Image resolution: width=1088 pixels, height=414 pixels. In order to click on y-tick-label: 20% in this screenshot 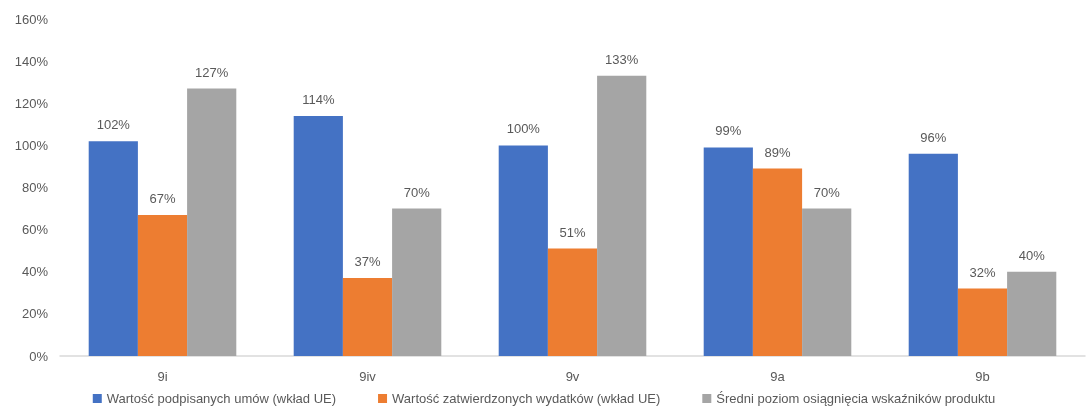, I will do `click(35, 314)`.